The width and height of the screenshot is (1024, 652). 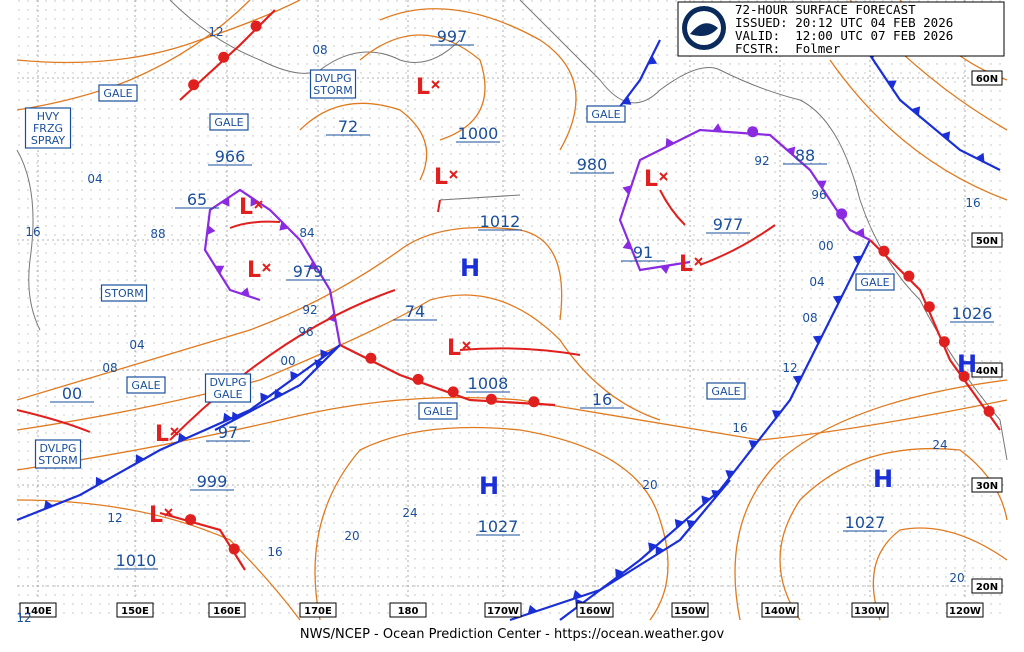 What do you see at coordinates (488, 383) in the screenshot?
I see `pressure-label: 1008` at bounding box center [488, 383].